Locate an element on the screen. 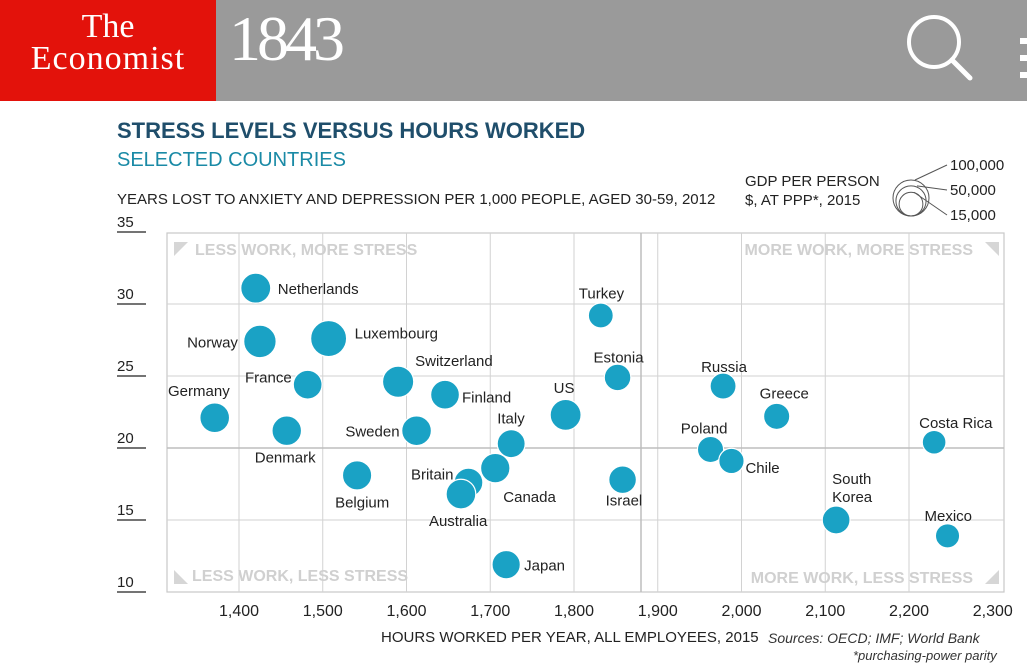  bubble-label: Mexico is located at coordinates (949, 516).